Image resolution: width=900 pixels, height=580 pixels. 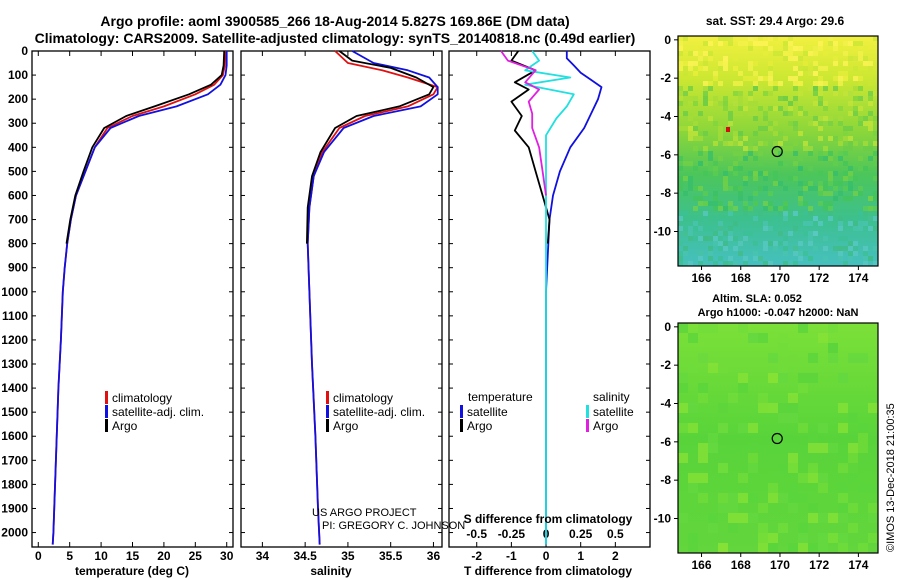 I want to click on sla-map-frame, so click(x=778, y=438).